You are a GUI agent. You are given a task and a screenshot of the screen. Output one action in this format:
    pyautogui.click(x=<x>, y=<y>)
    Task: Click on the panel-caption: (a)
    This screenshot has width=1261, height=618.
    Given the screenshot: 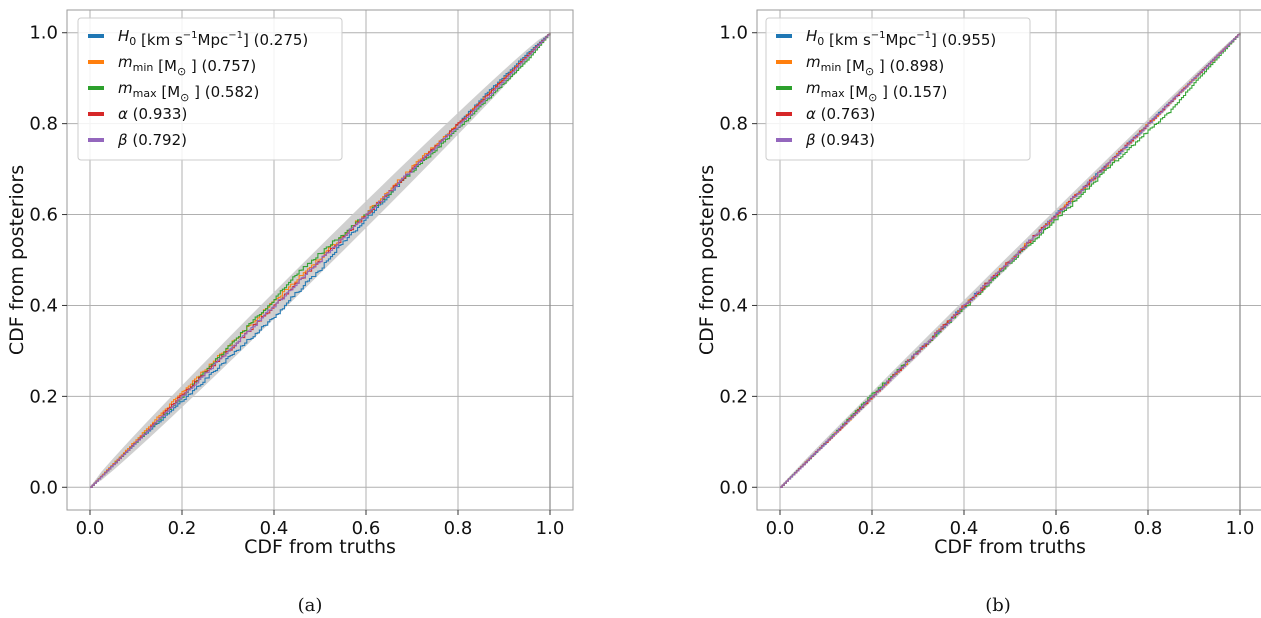 What is the action you would take?
    pyautogui.click(x=310, y=605)
    